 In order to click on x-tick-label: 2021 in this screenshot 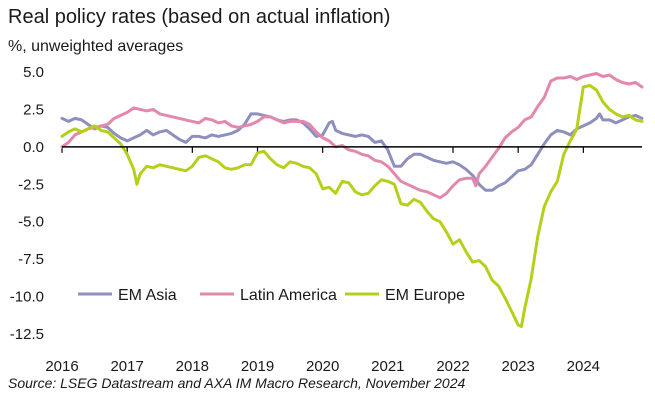, I will do `click(387, 366)`.